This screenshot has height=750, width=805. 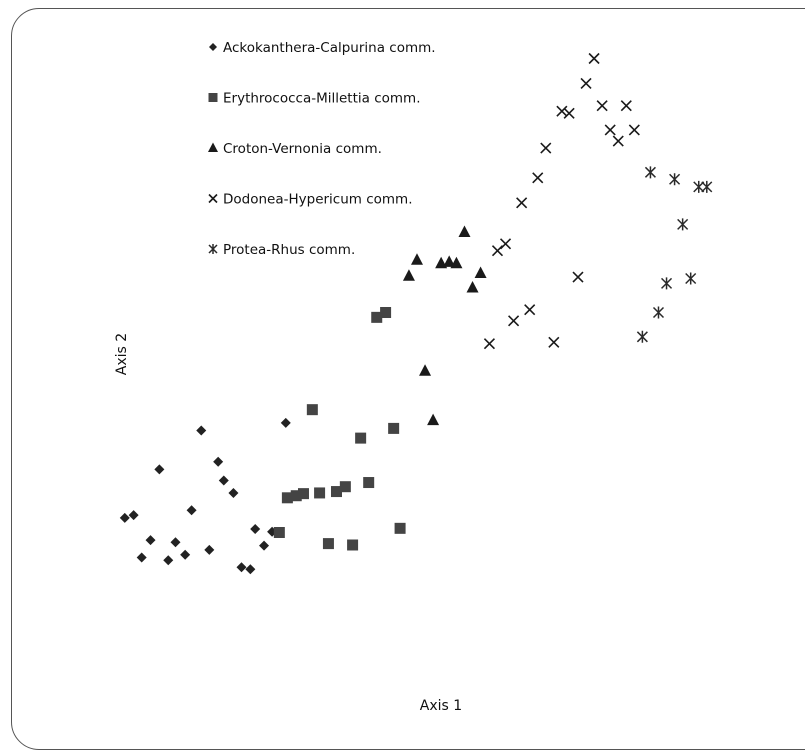 I want to click on legend-label: Croton-Vernonia comm., so click(x=302, y=149).